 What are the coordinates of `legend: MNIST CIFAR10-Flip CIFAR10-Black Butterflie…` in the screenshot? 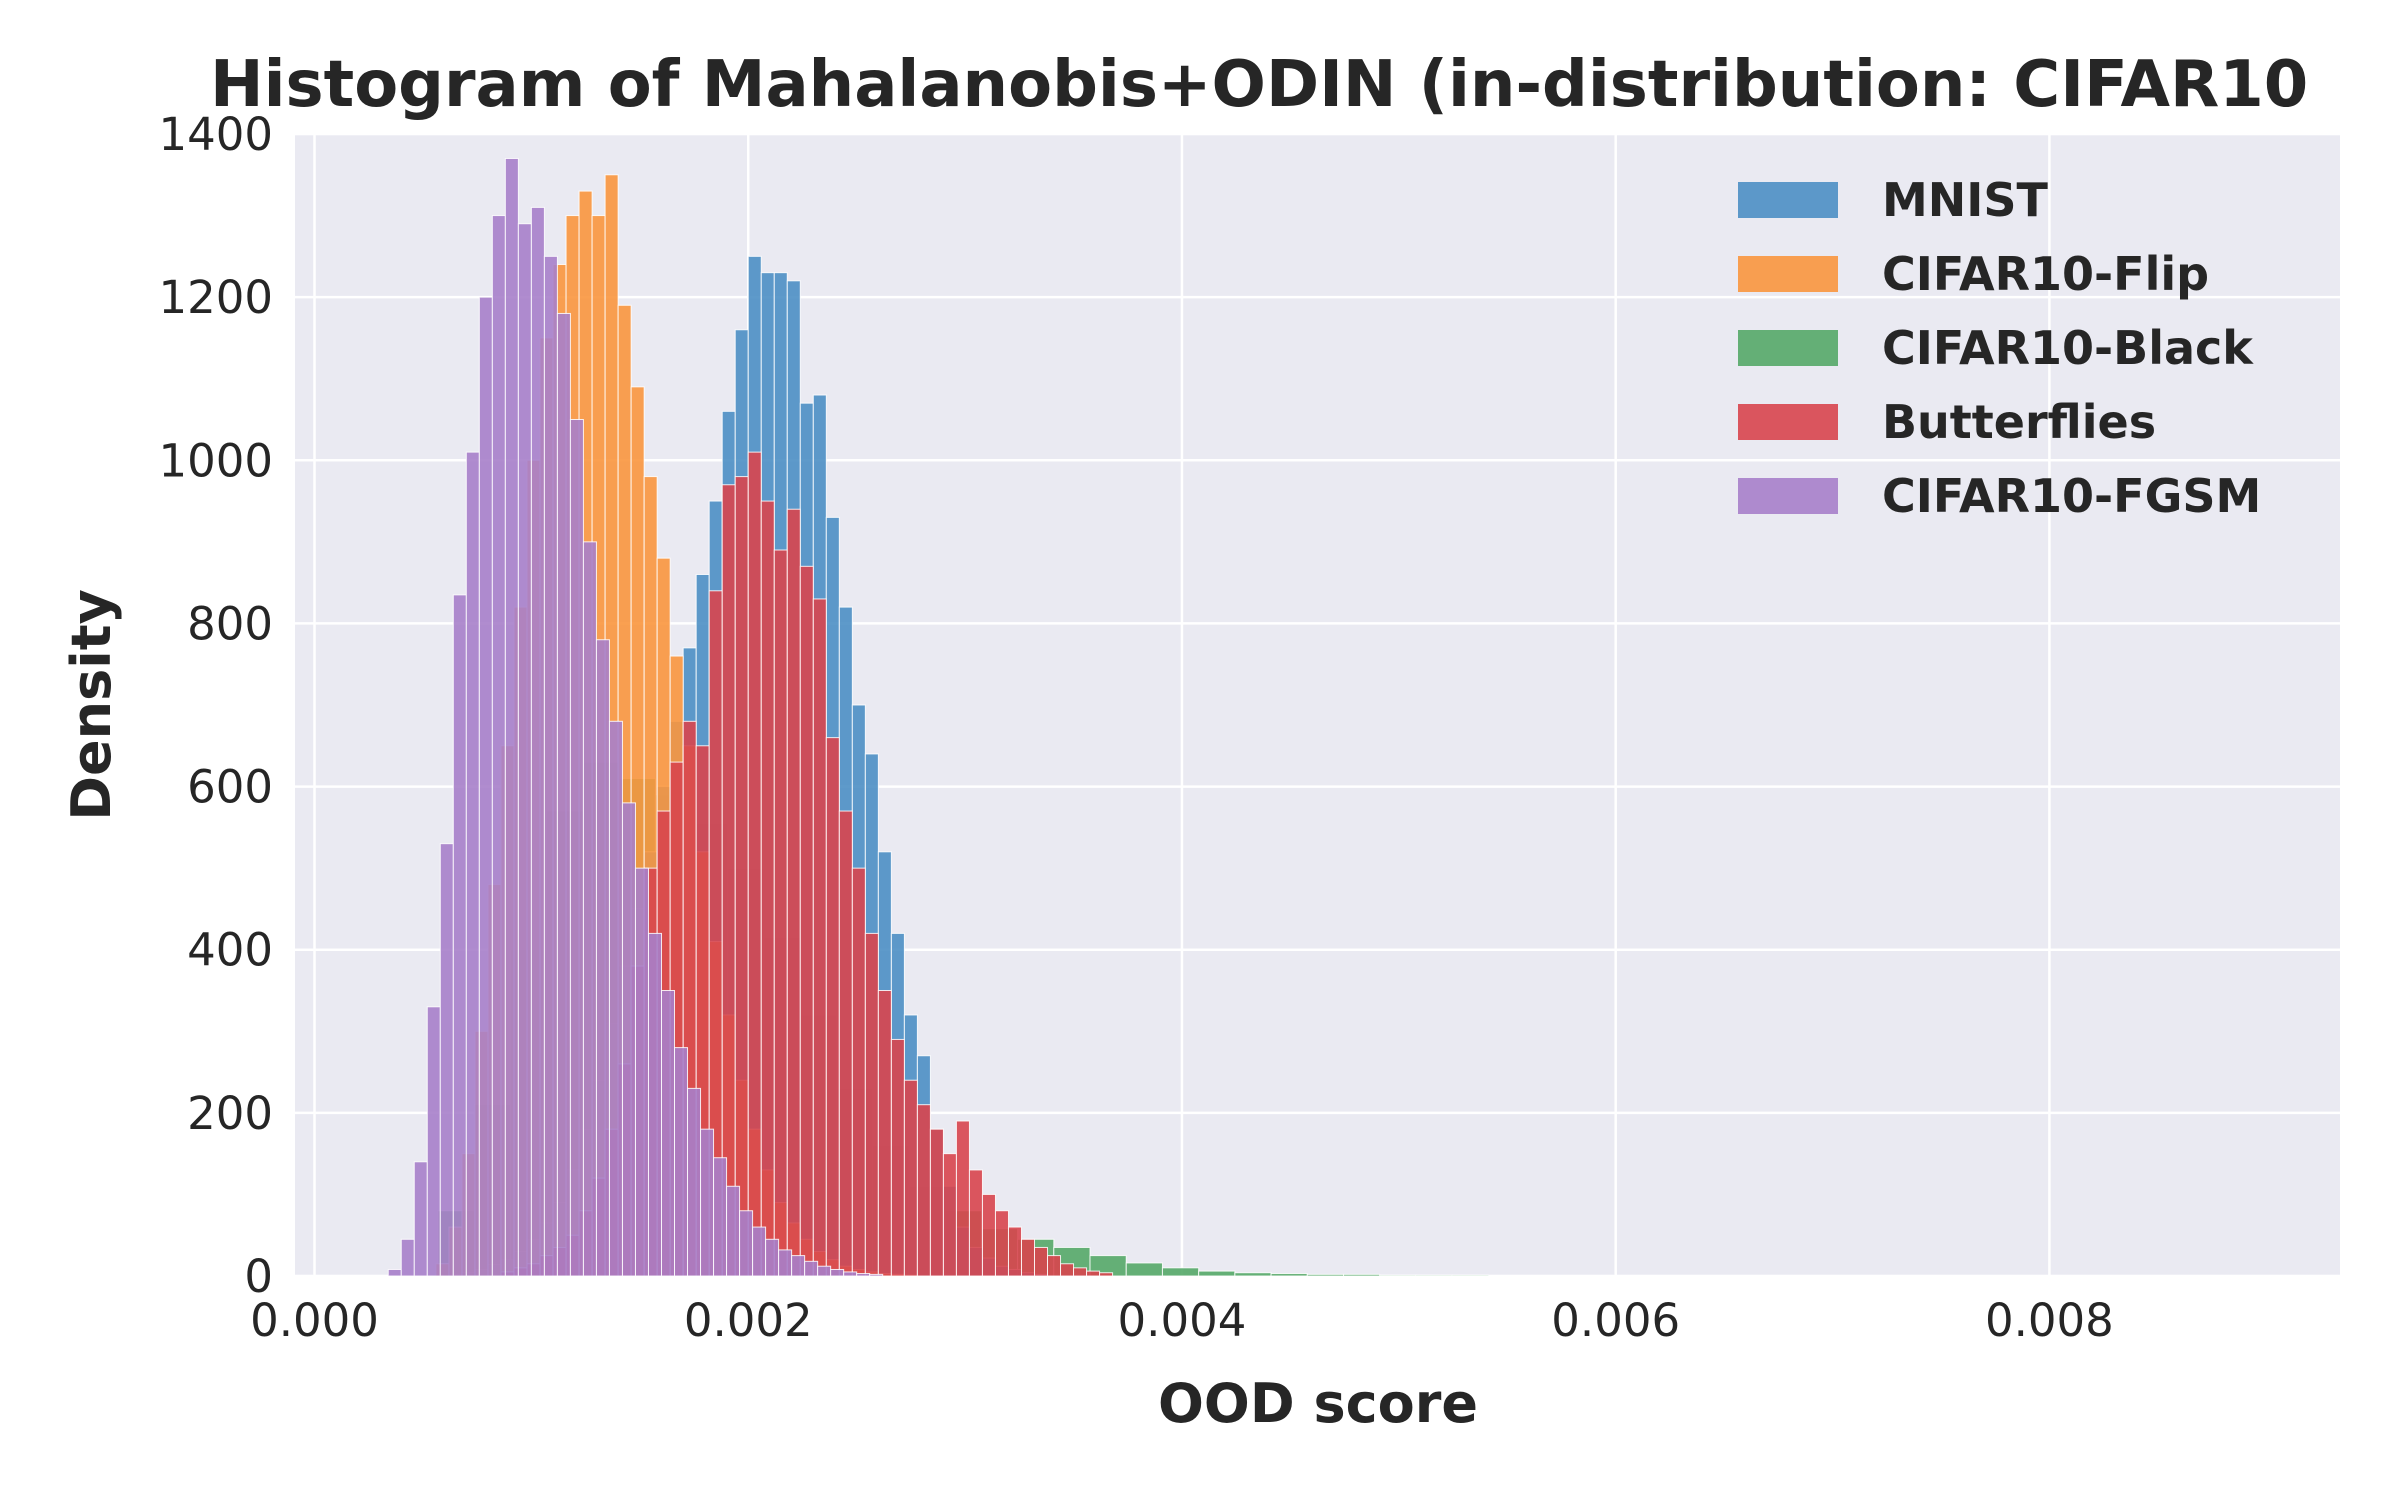 It's located at (1999, 348).